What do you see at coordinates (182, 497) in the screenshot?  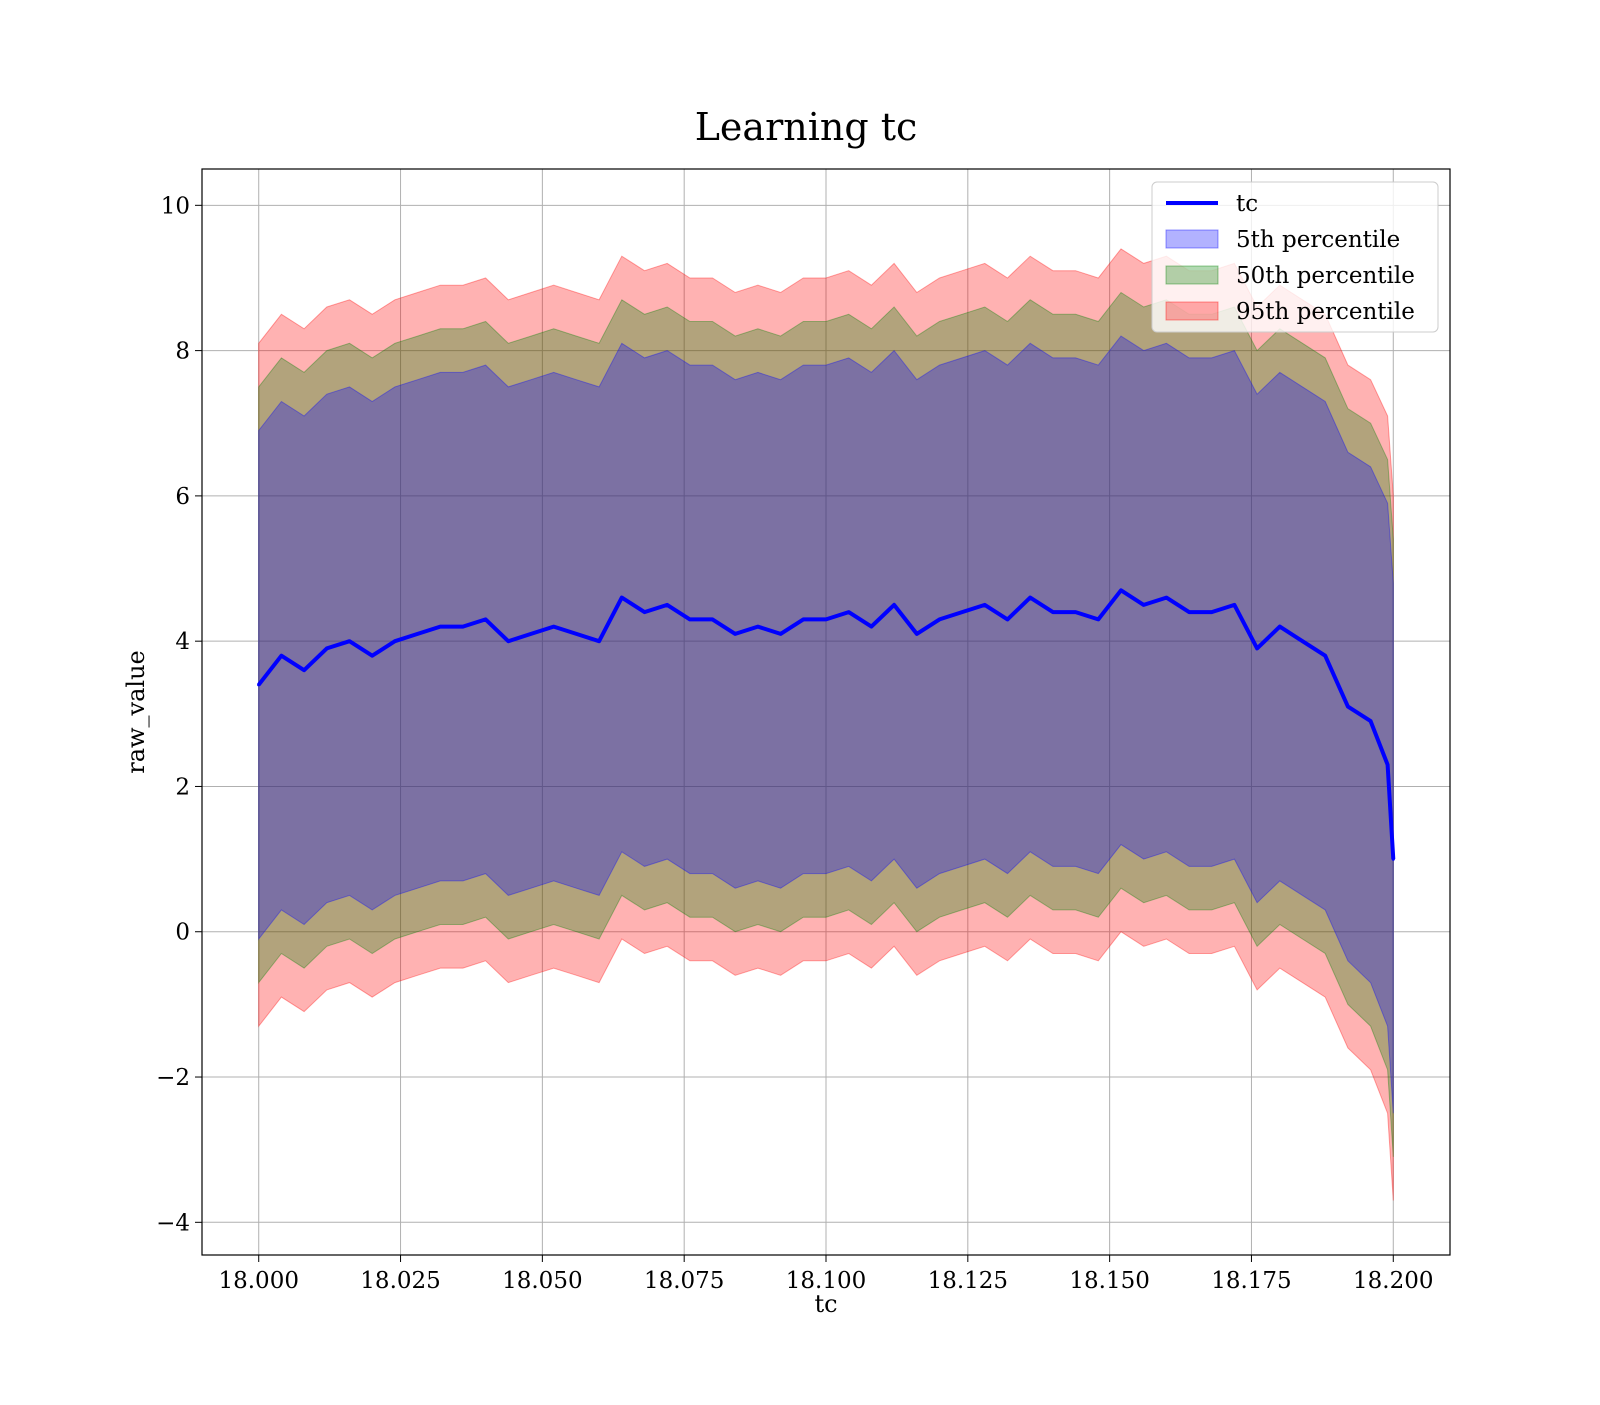 I see `y-tick-label: 6` at bounding box center [182, 497].